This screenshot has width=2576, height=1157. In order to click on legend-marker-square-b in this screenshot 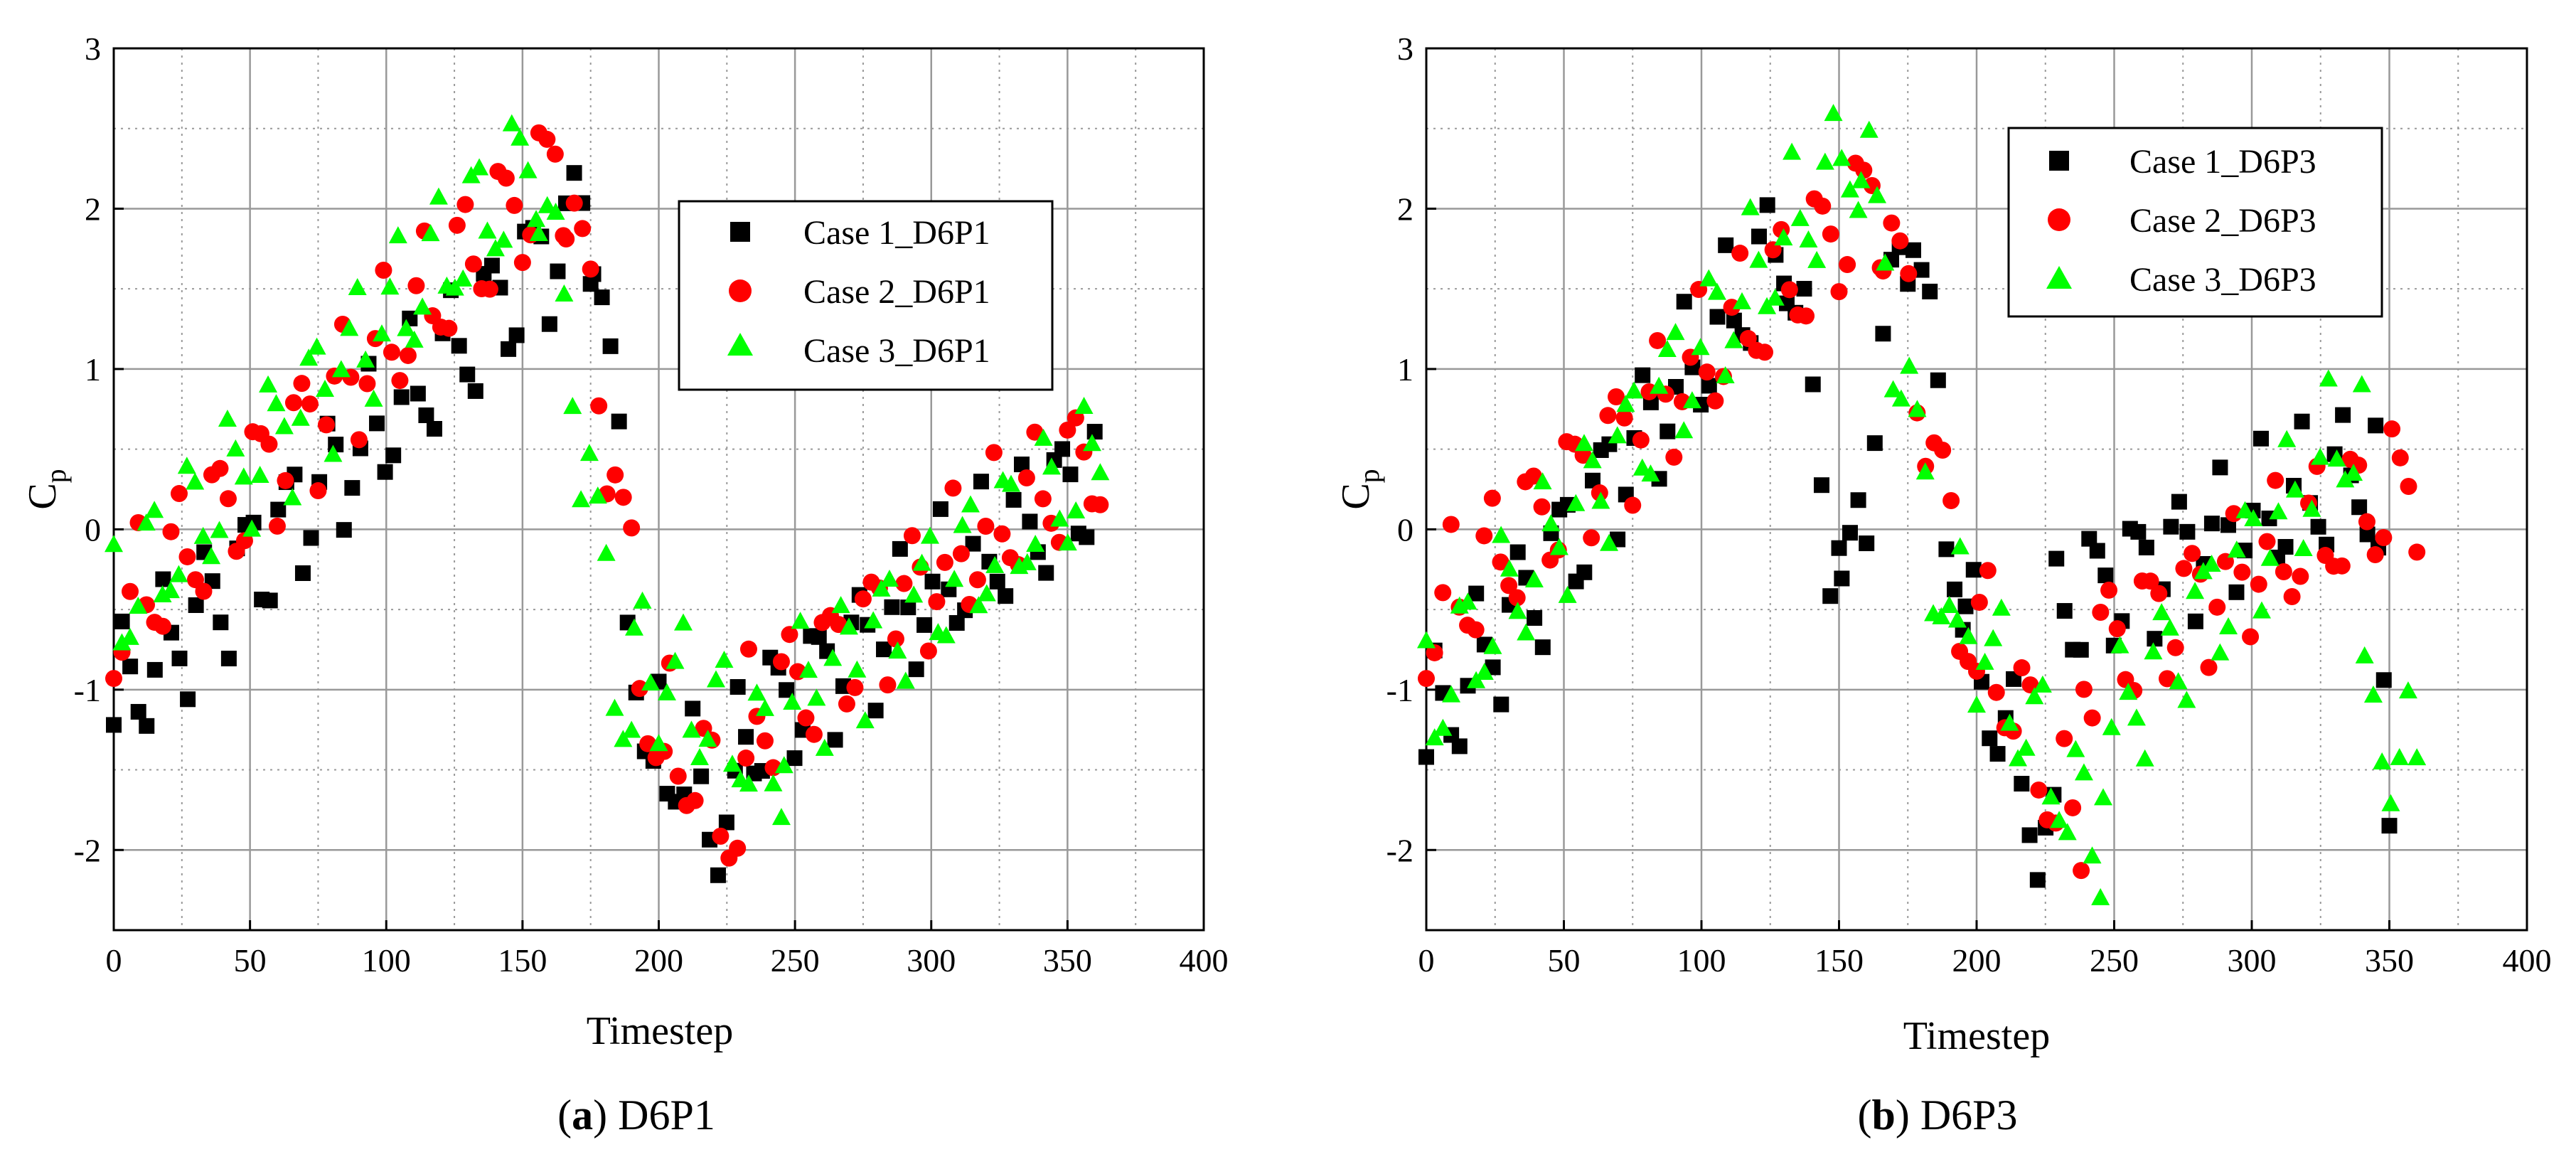, I will do `click(2059, 161)`.